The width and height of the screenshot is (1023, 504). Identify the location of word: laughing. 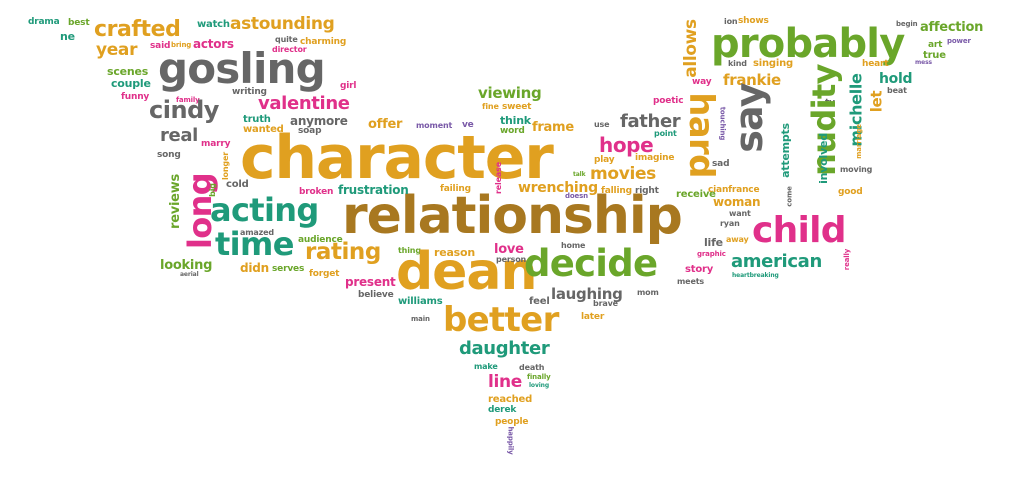
(587, 294).